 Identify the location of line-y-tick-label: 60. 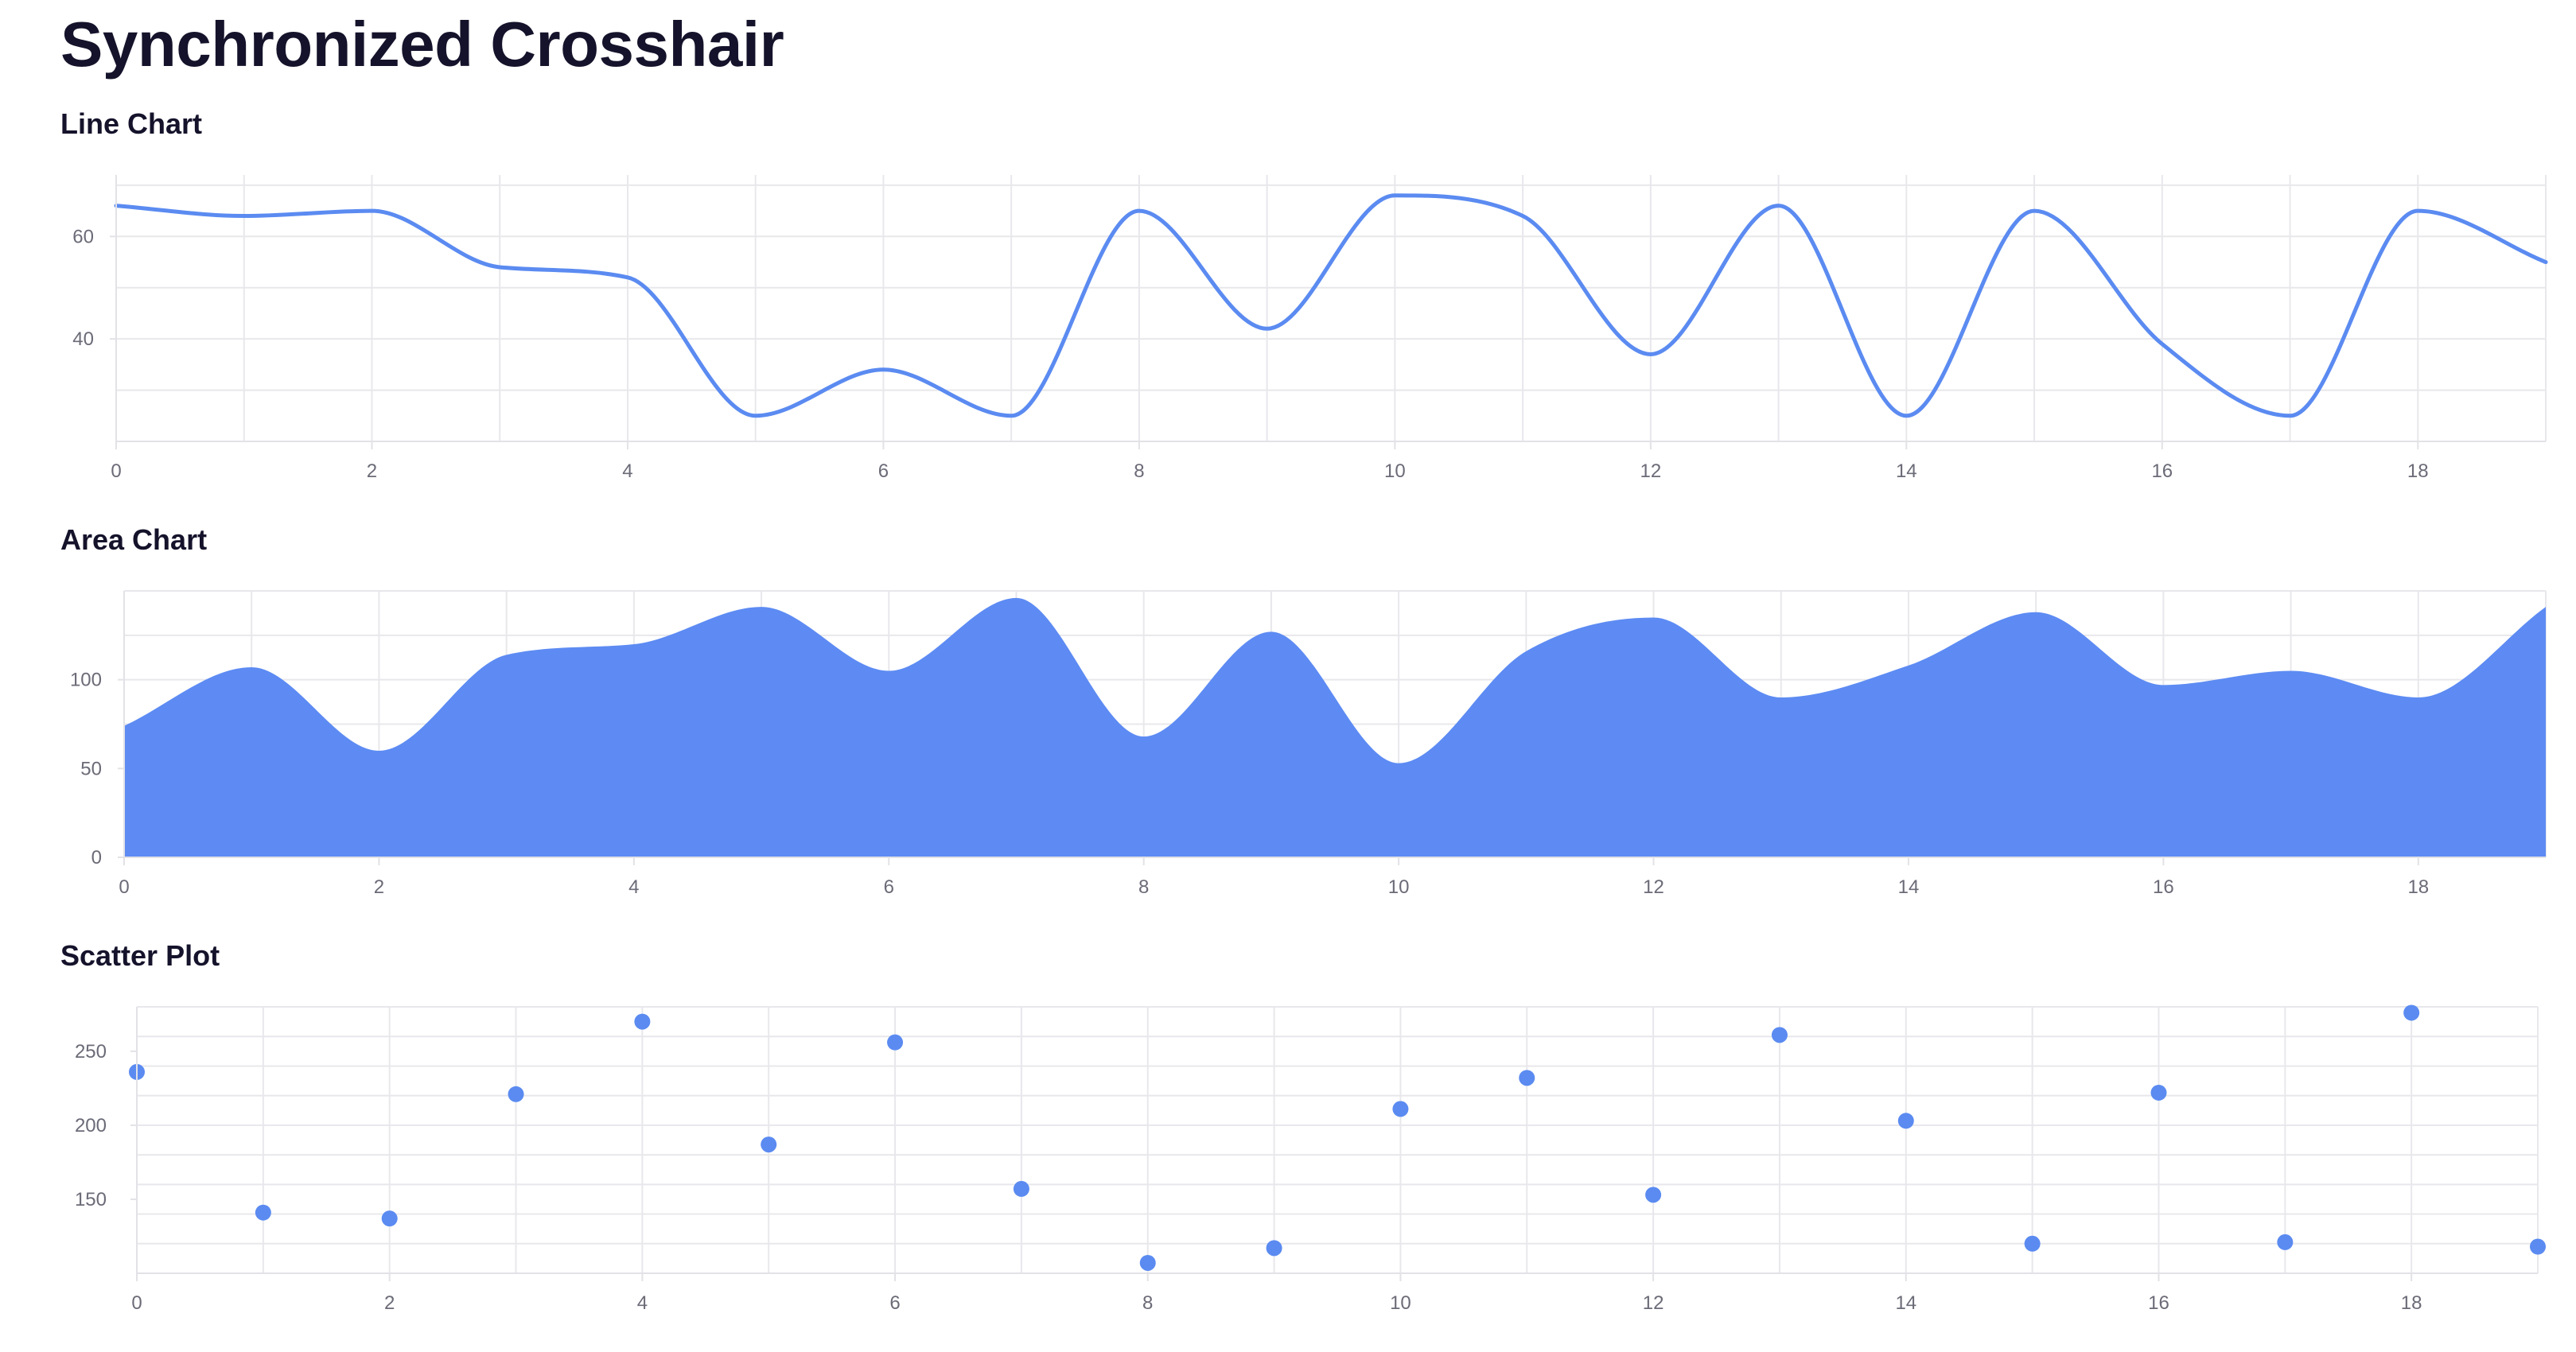
(83, 236).